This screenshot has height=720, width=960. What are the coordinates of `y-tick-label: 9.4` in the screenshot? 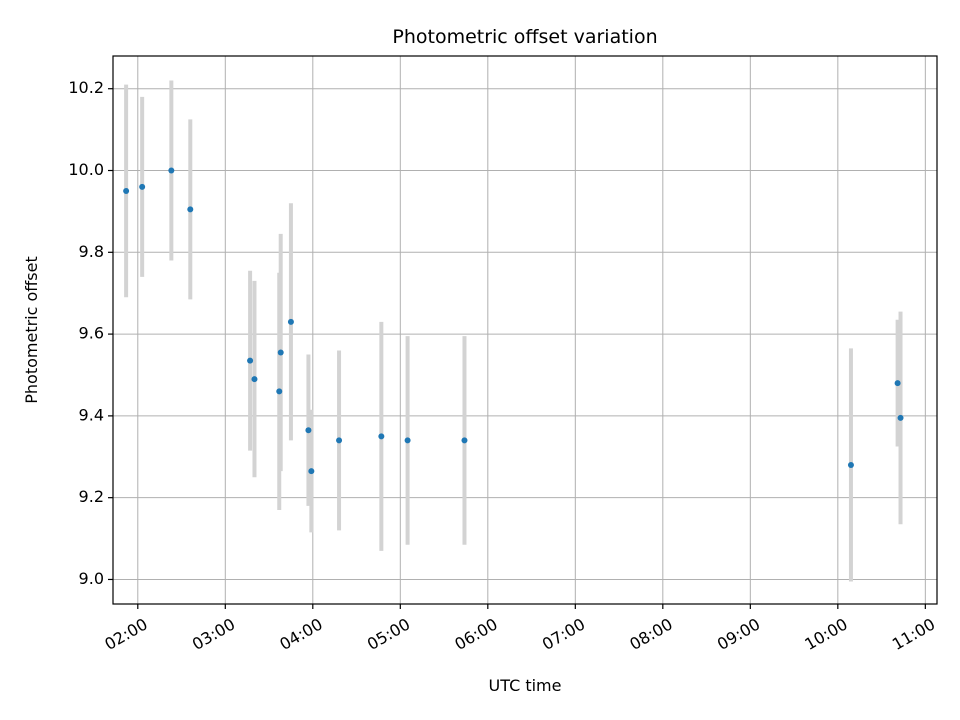 It's located at (91, 414).